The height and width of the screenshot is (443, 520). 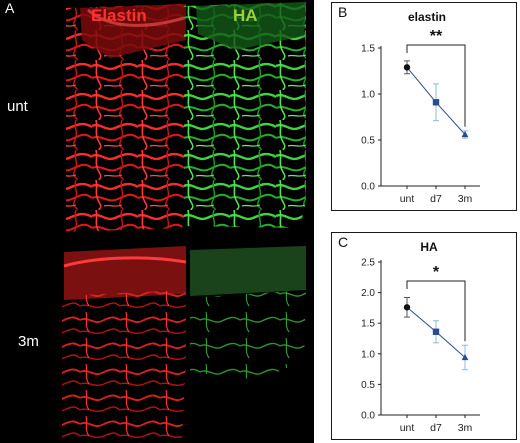 I want to click on y-tick-label: 2.0, so click(x=368, y=293).